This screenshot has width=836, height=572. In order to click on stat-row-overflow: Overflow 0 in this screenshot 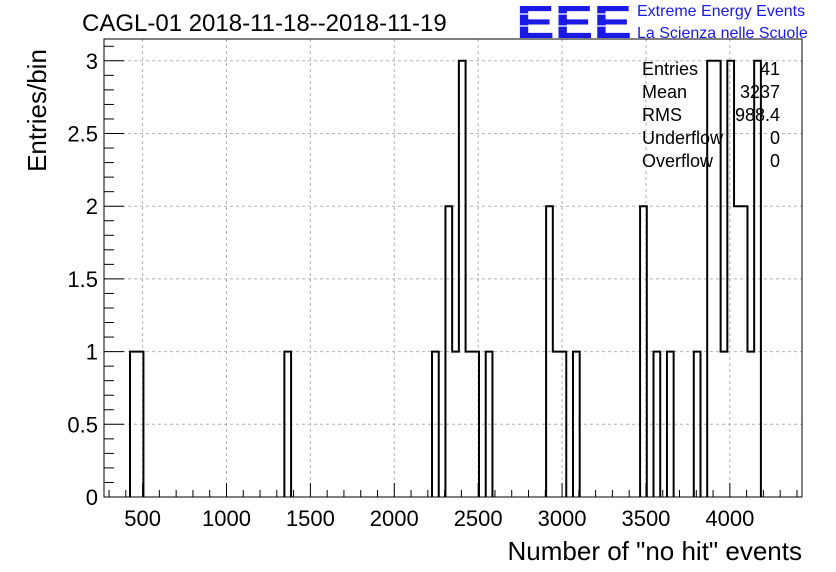, I will do `click(711, 161)`.